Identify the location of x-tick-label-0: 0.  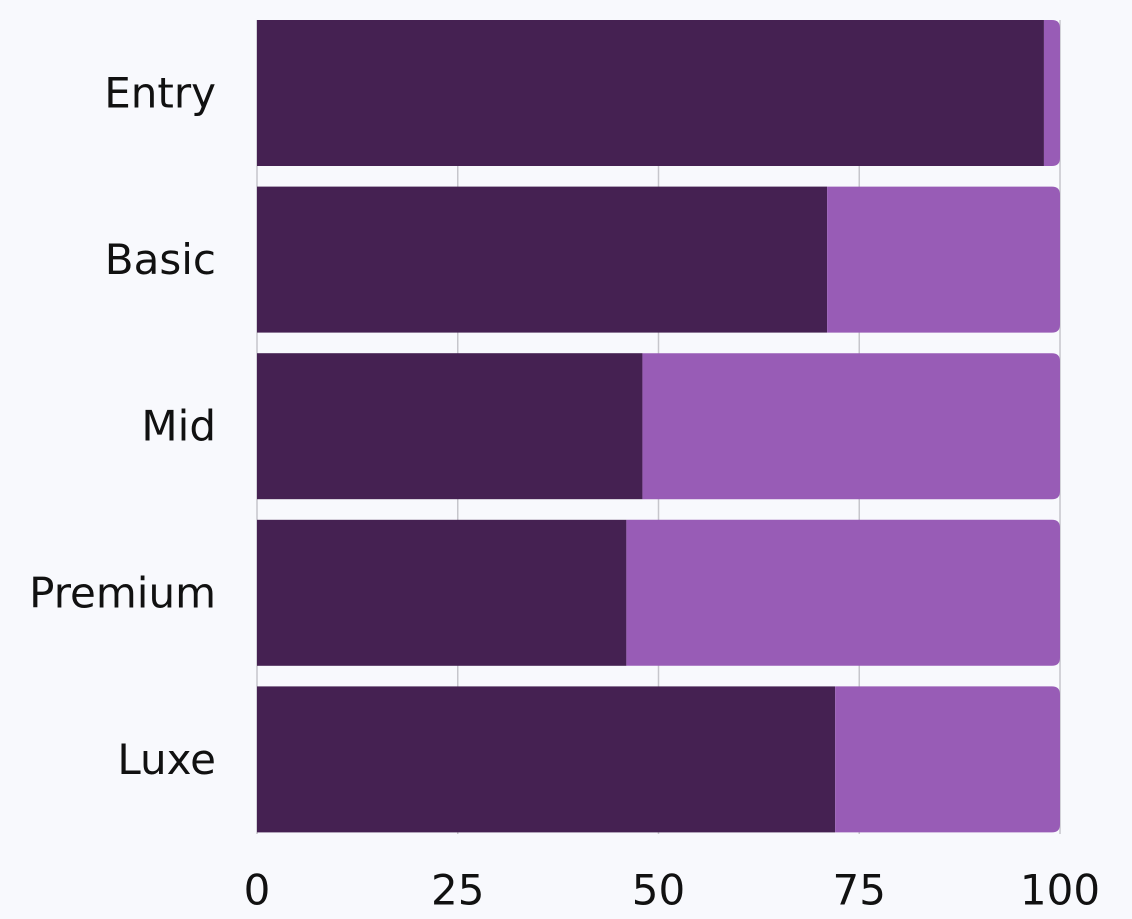
(257, 890).